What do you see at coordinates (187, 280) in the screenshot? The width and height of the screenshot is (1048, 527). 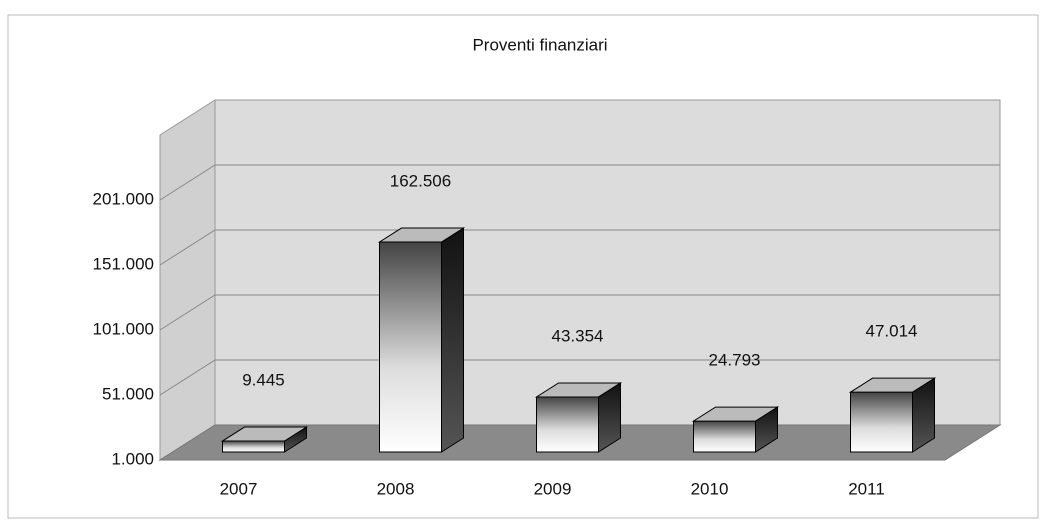 I see `side-wall` at bounding box center [187, 280].